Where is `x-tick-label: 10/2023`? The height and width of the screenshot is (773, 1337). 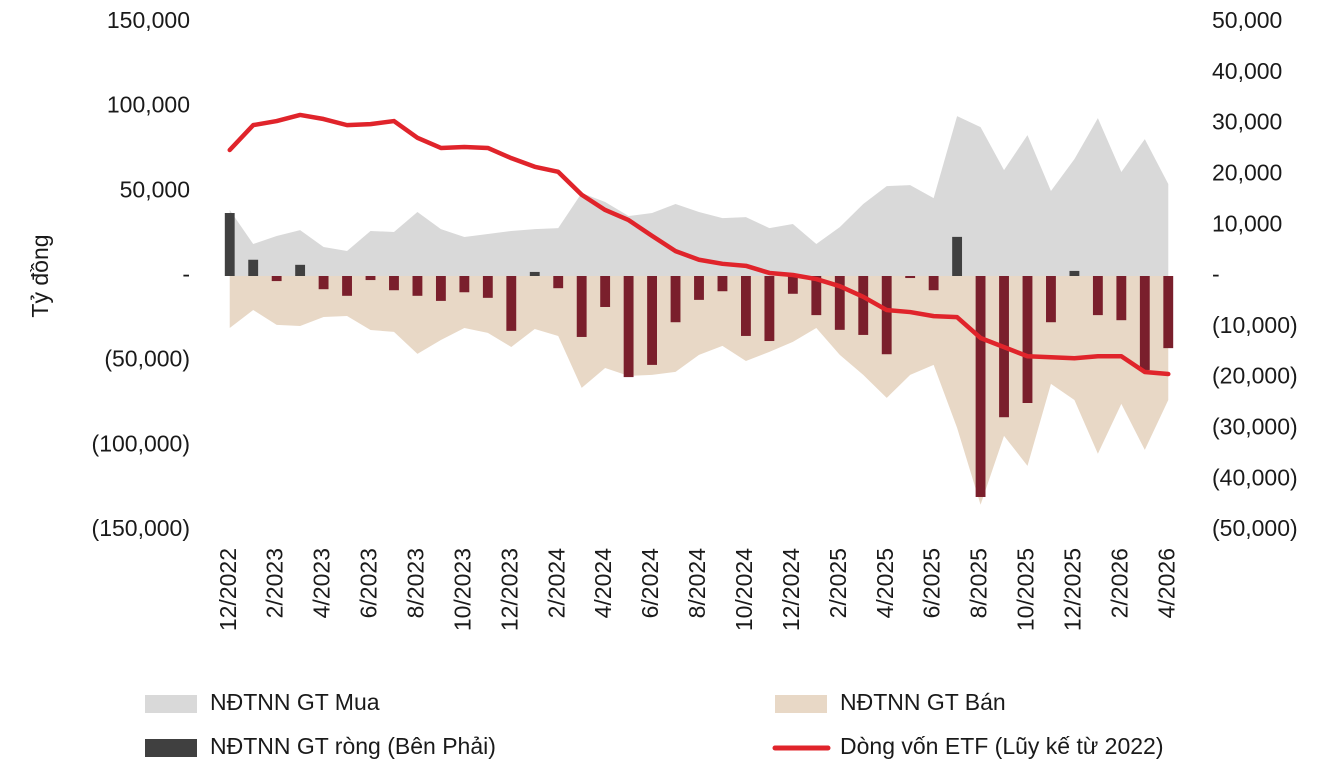
x-tick-label: 10/2023 is located at coordinates (462, 589).